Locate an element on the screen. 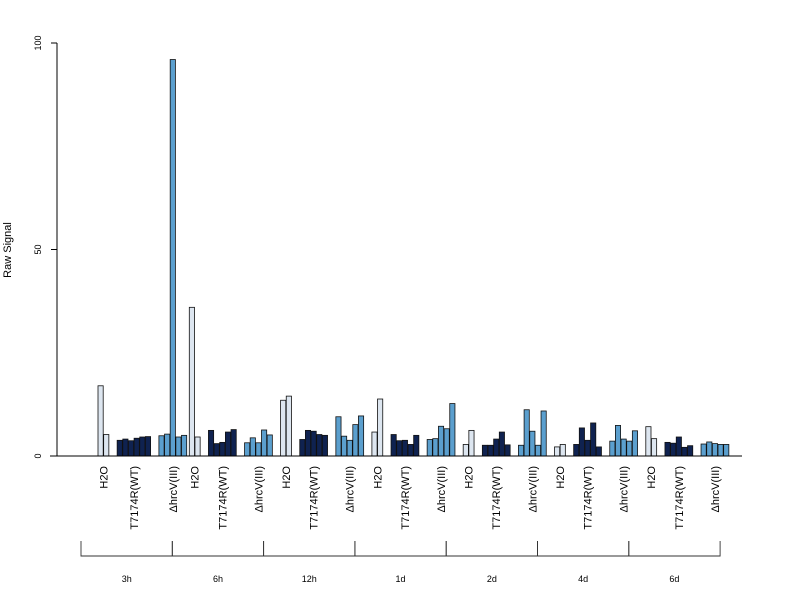  timepoint-label: 2d is located at coordinates (492, 579).